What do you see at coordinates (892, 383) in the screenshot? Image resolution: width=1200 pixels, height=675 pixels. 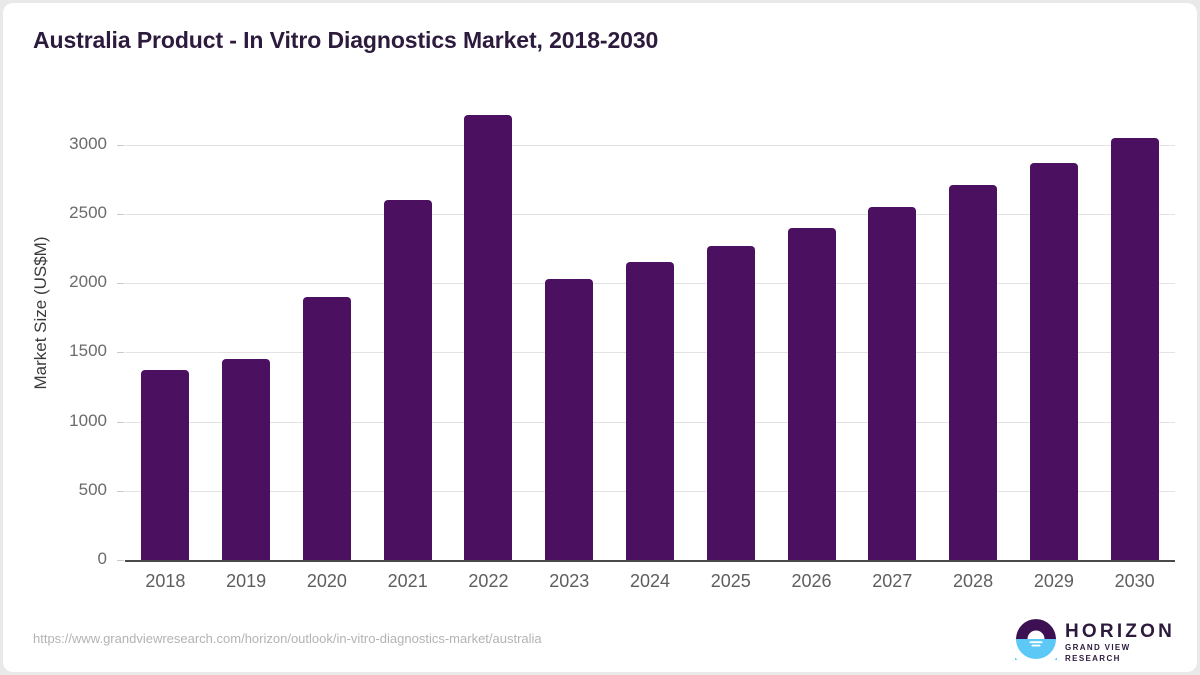 I see `bar-2027` at bounding box center [892, 383].